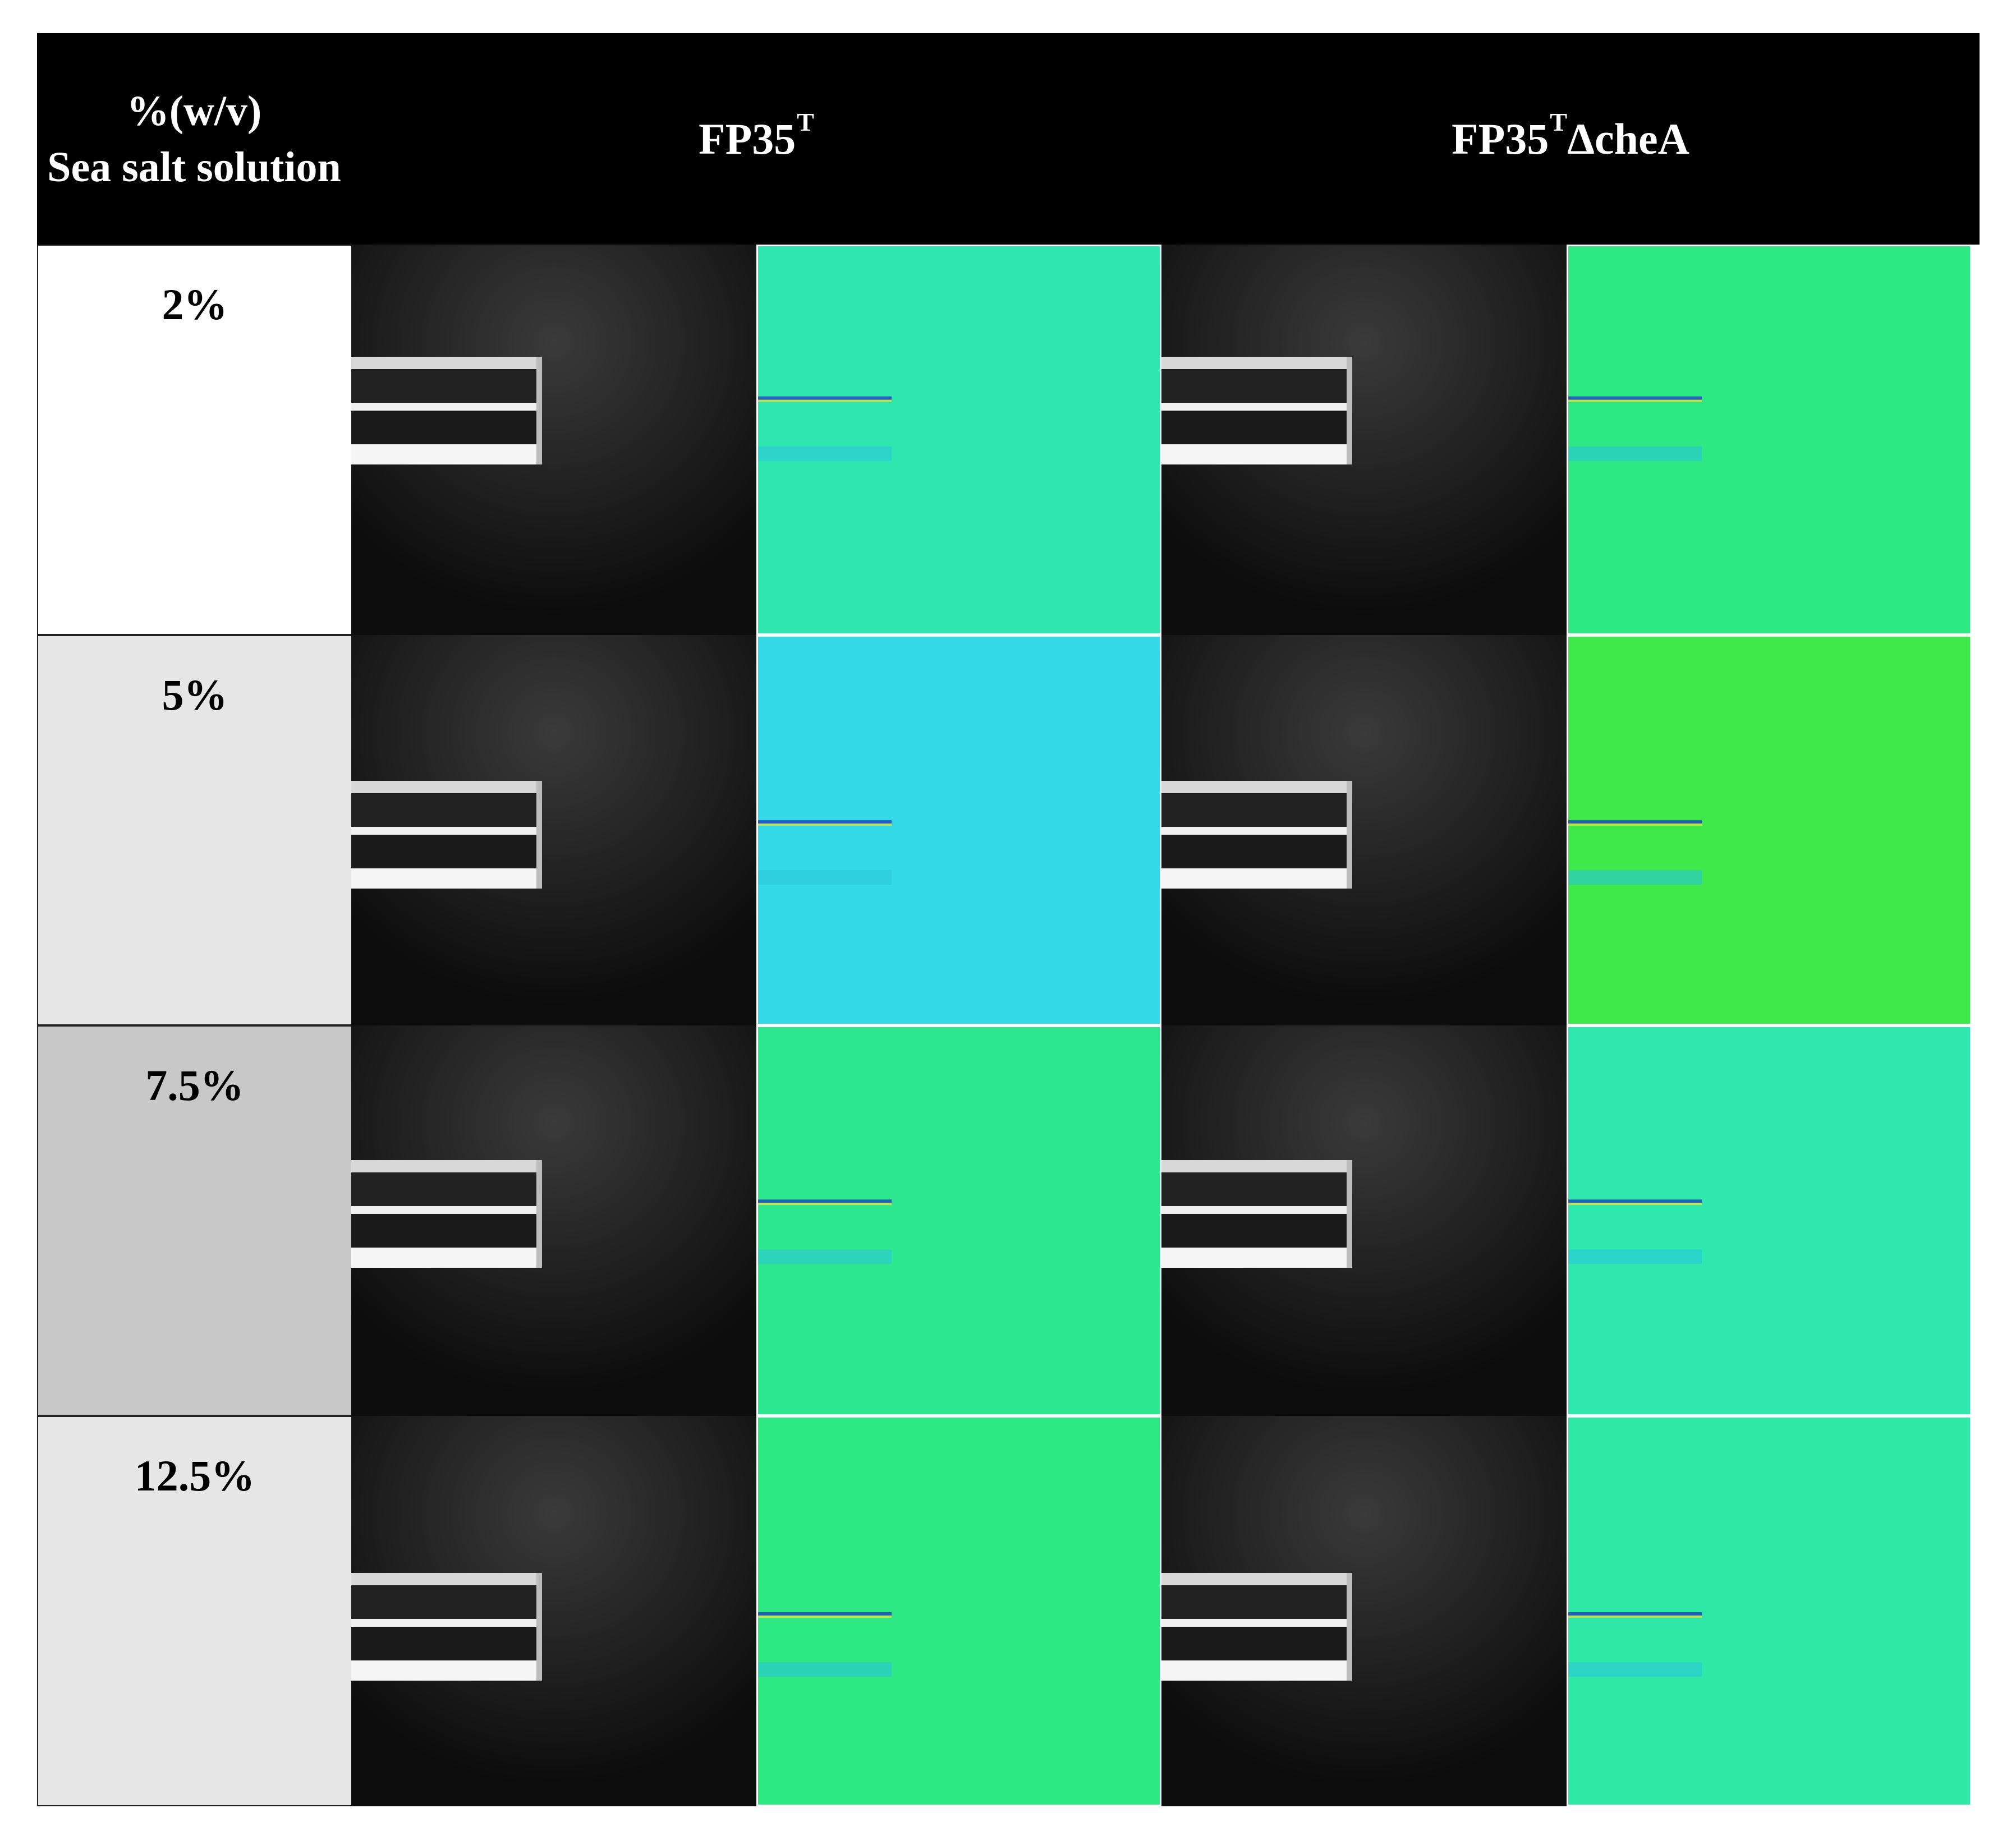 The height and width of the screenshot is (1845, 2016). What do you see at coordinates (1500, 138) in the screenshot?
I see `strain-2-base: FP35` at bounding box center [1500, 138].